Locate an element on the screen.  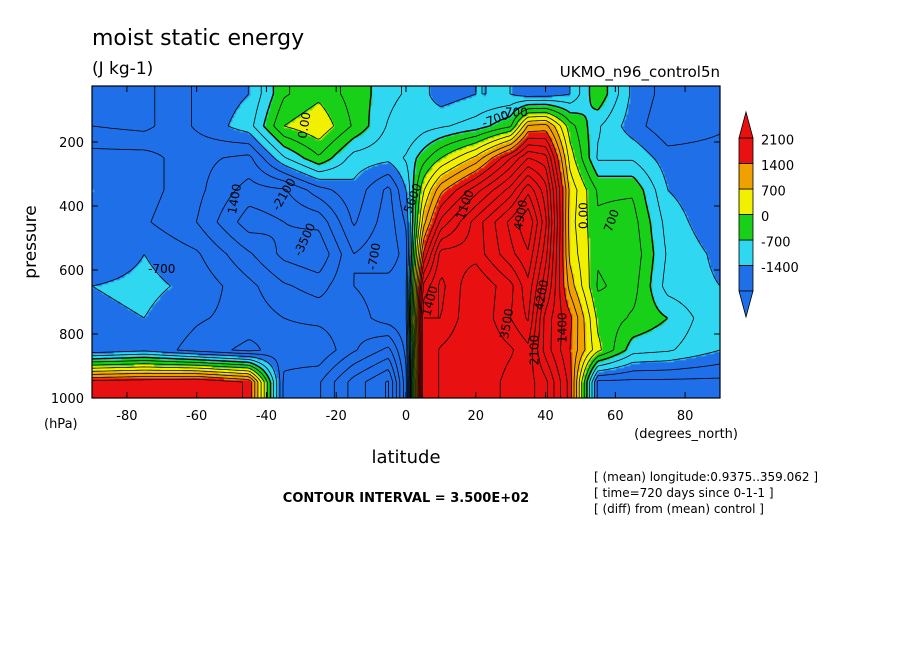
x-tick-label: -20 is located at coordinates (336, 416).